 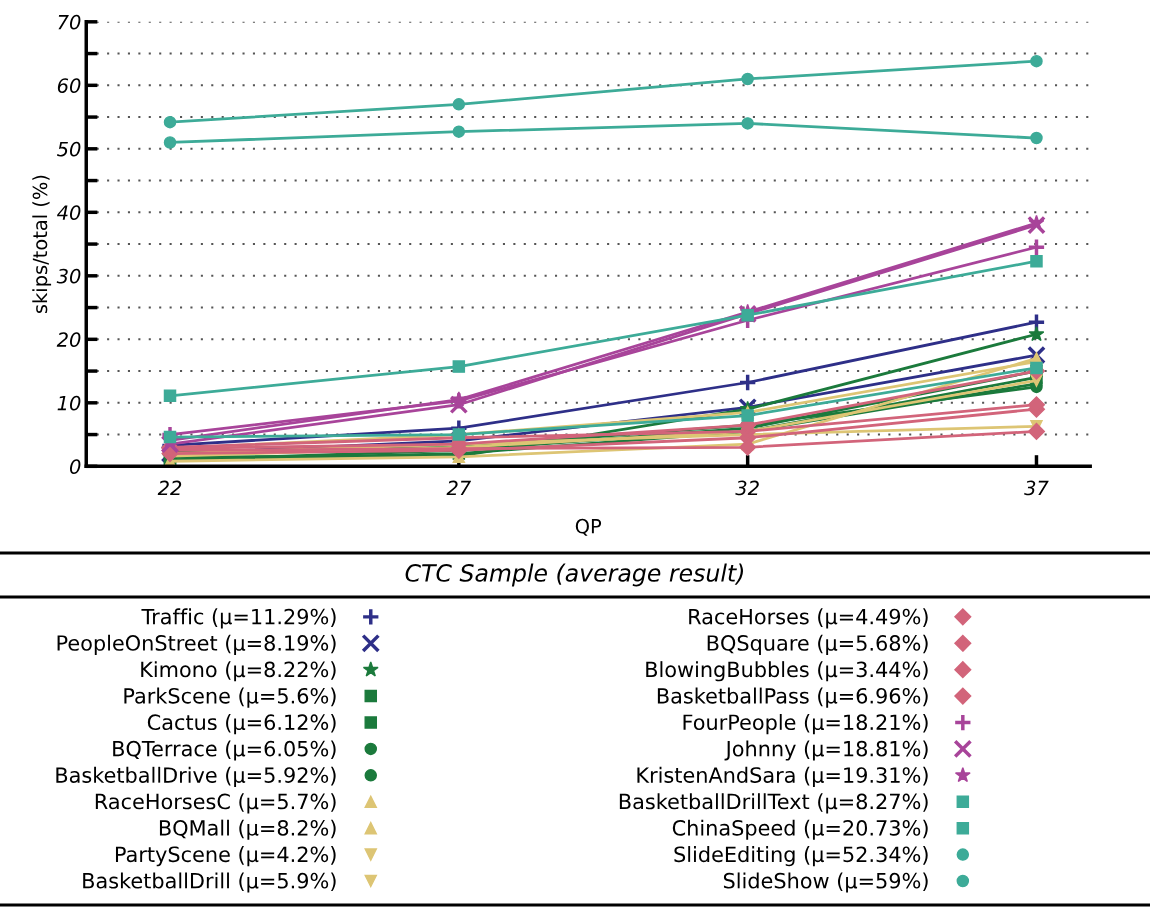 What do you see at coordinates (826, 750) in the screenshot?
I see `legend-label: Johnny (μ=18.81%)` at bounding box center [826, 750].